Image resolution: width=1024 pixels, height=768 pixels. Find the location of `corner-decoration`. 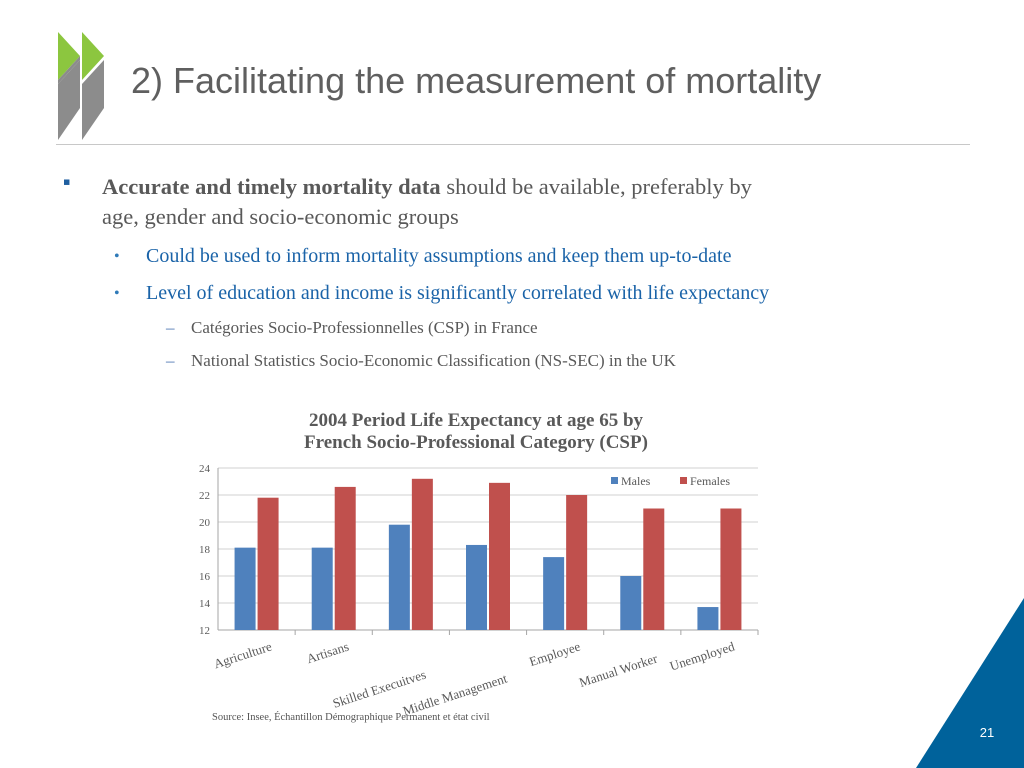

corner-decoration is located at coordinates (970, 683).